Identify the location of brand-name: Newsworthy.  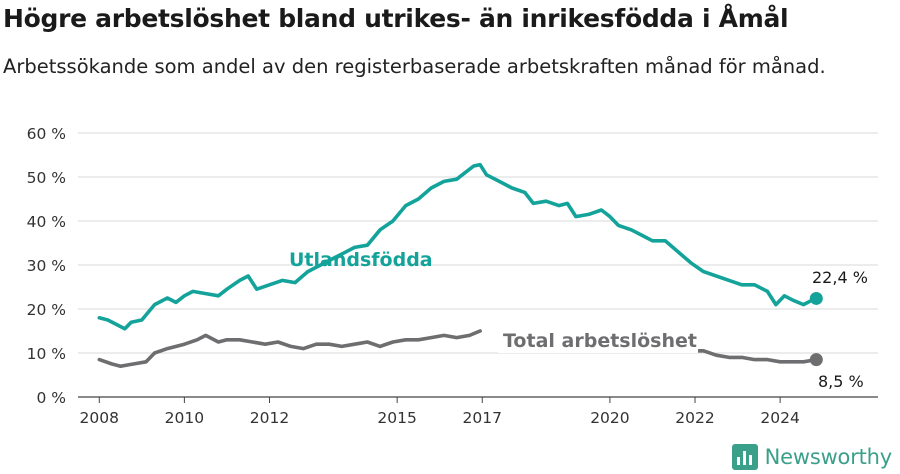
(828, 457).